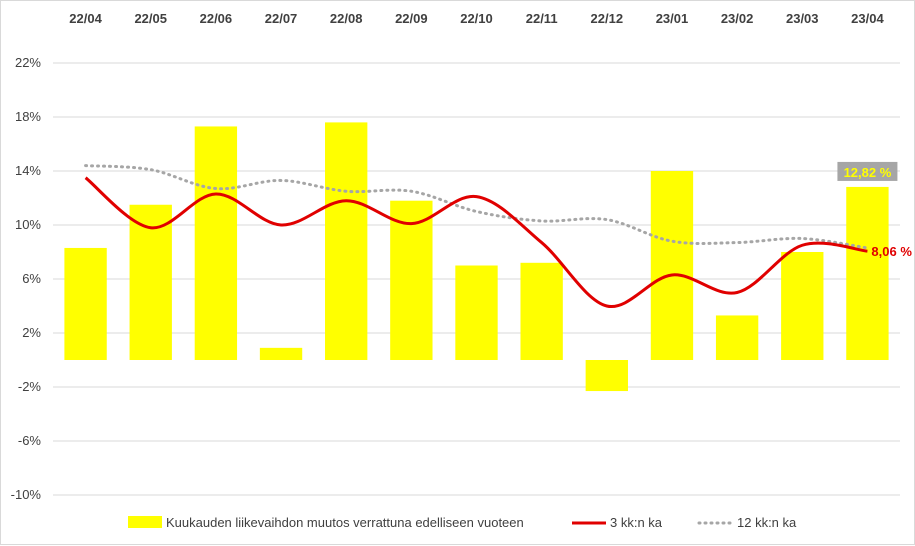 This screenshot has width=915, height=546. What do you see at coordinates (26, 494) in the screenshot?
I see `y-tick-label: -10%` at bounding box center [26, 494].